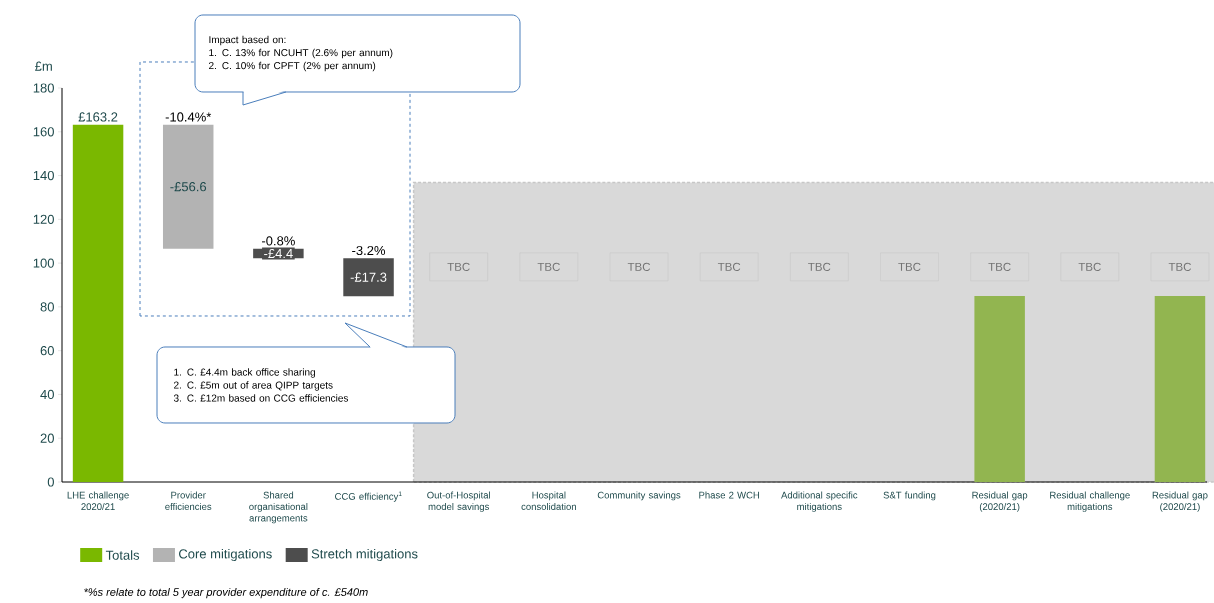 The image size is (1214, 603). I want to click on y-tick-label: 120, so click(43, 219).